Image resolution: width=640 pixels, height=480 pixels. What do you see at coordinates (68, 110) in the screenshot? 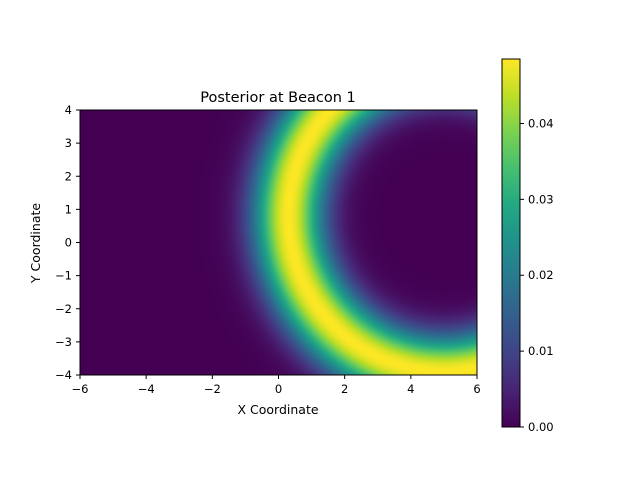
I see `y-tick-label: 4` at bounding box center [68, 110].